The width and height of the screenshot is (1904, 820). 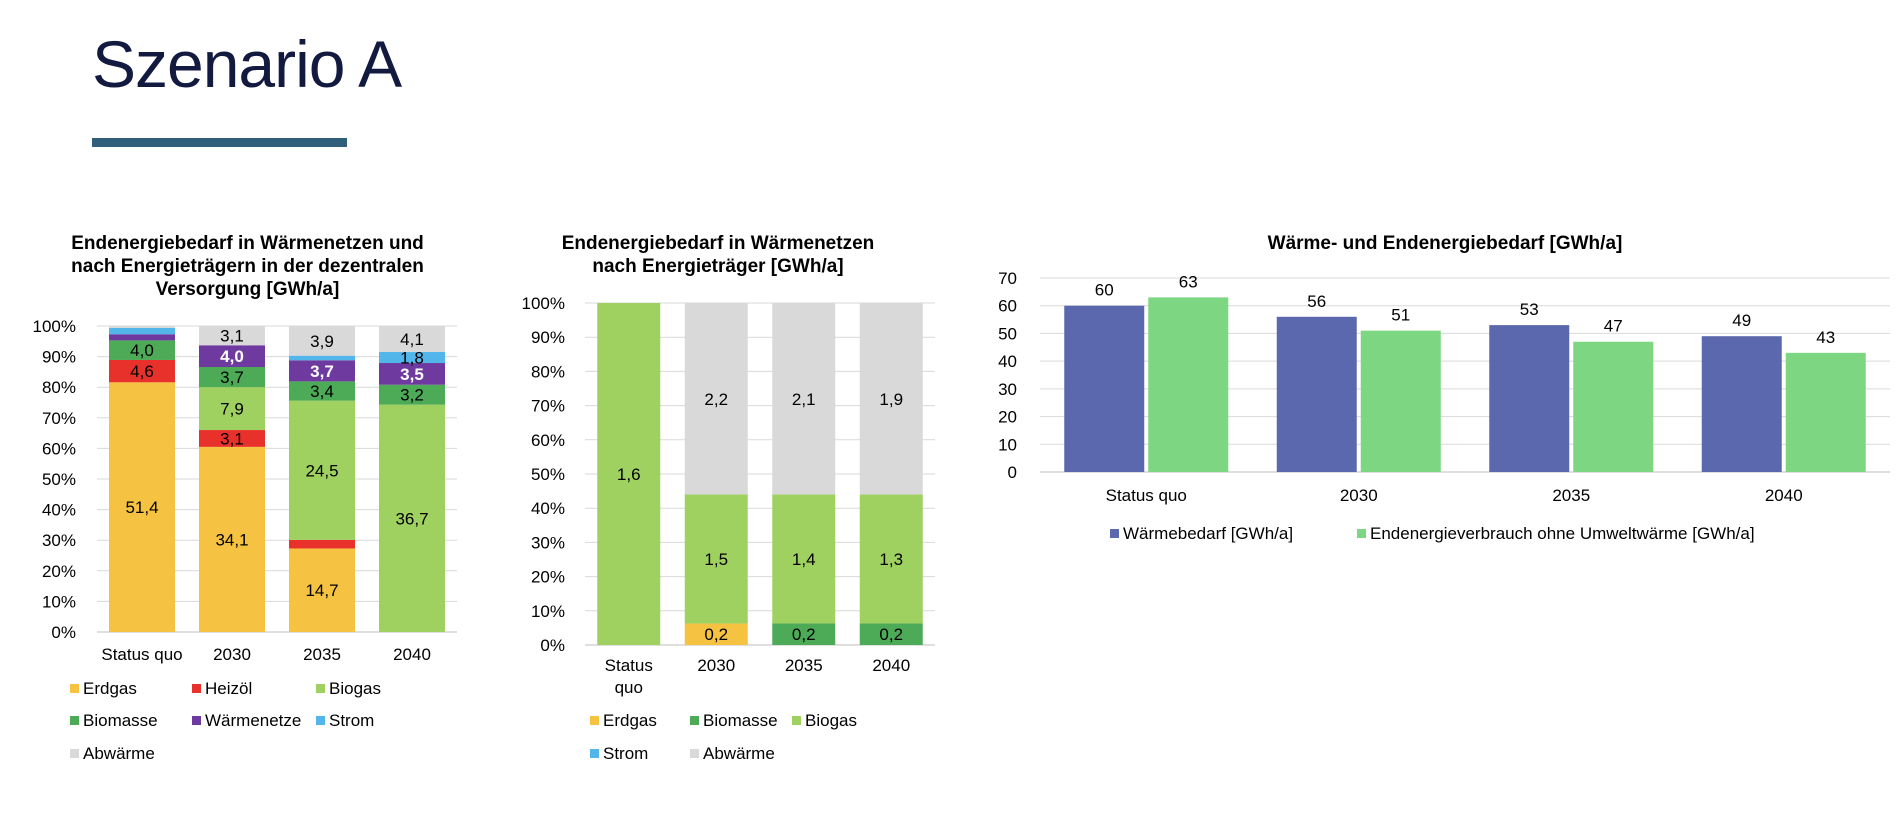 I want to click on c3-category-label: 2040, so click(x=1784, y=495).